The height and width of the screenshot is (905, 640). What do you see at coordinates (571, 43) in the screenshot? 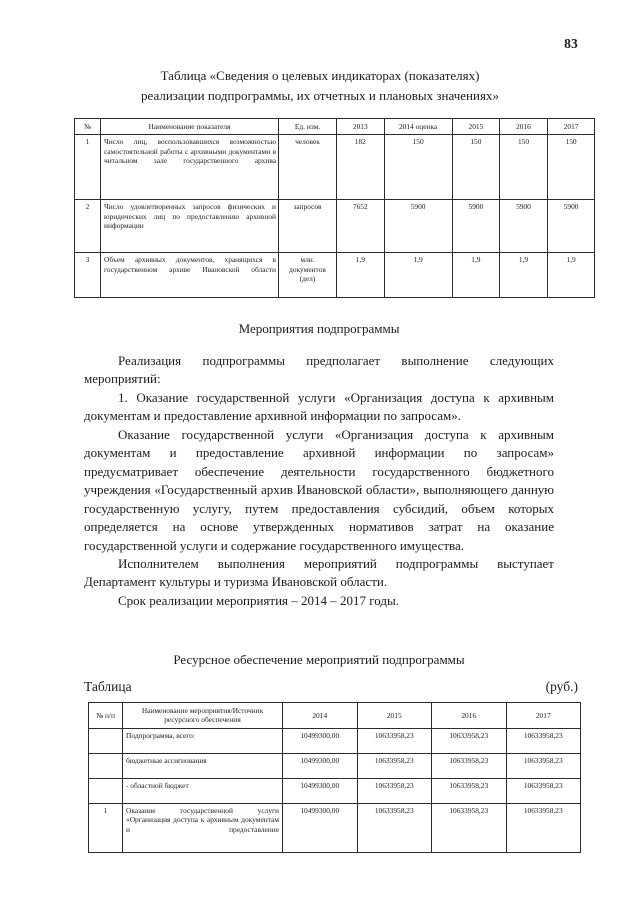
I see `page-number: 83` at bounding box center [571, 43].